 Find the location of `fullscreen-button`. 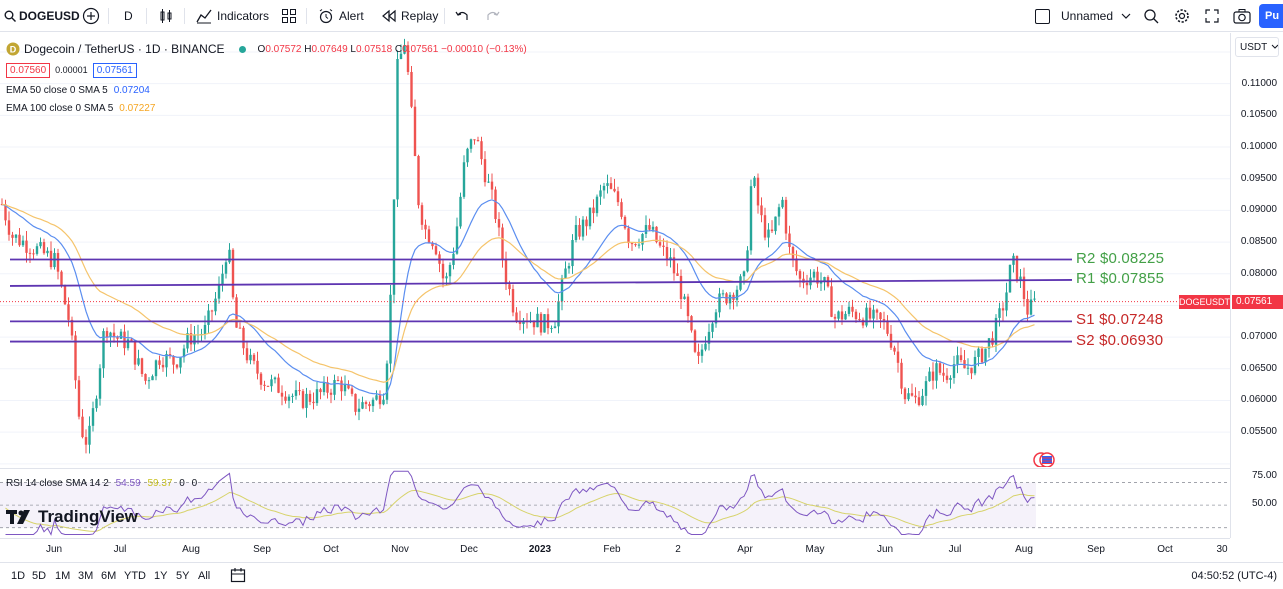

fullscreen-button is located at coordinates (1212, 16).